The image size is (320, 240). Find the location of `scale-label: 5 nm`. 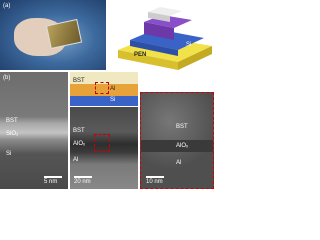

scale-label: 5 nm is located at coordinates (51, 182).